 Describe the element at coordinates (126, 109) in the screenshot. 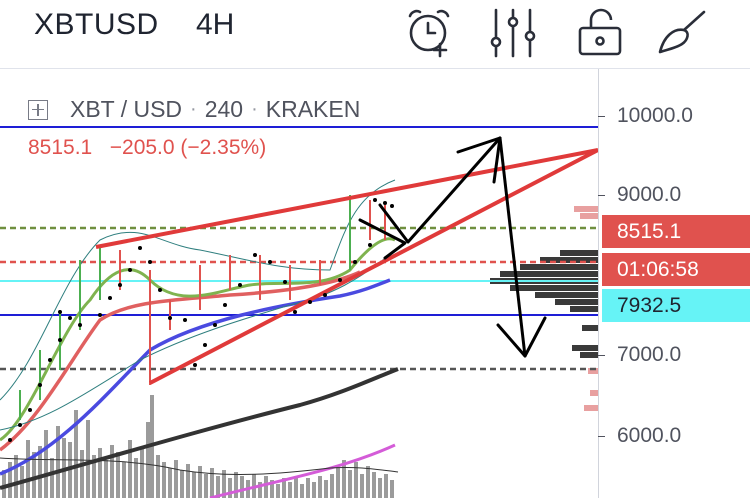

I see `legend-pair: XBT / USD` at that location.